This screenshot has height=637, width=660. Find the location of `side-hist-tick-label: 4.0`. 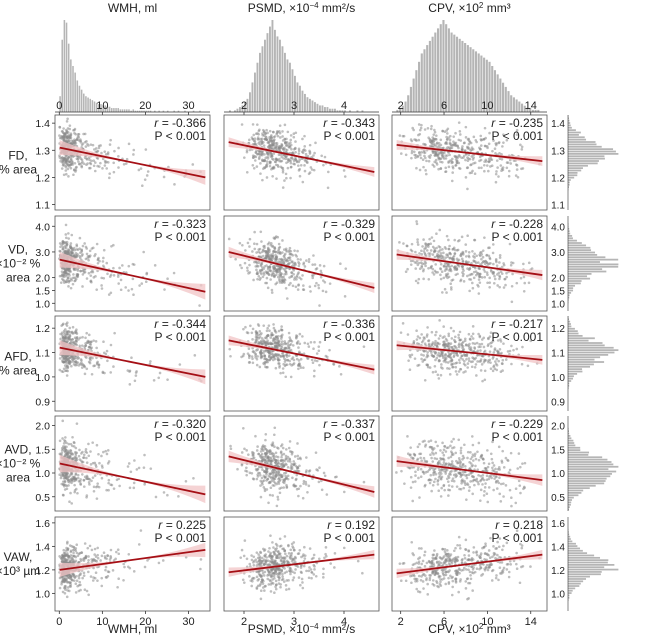

side-hist-tick-label: 4.0 is located at coordinates (558, 227).